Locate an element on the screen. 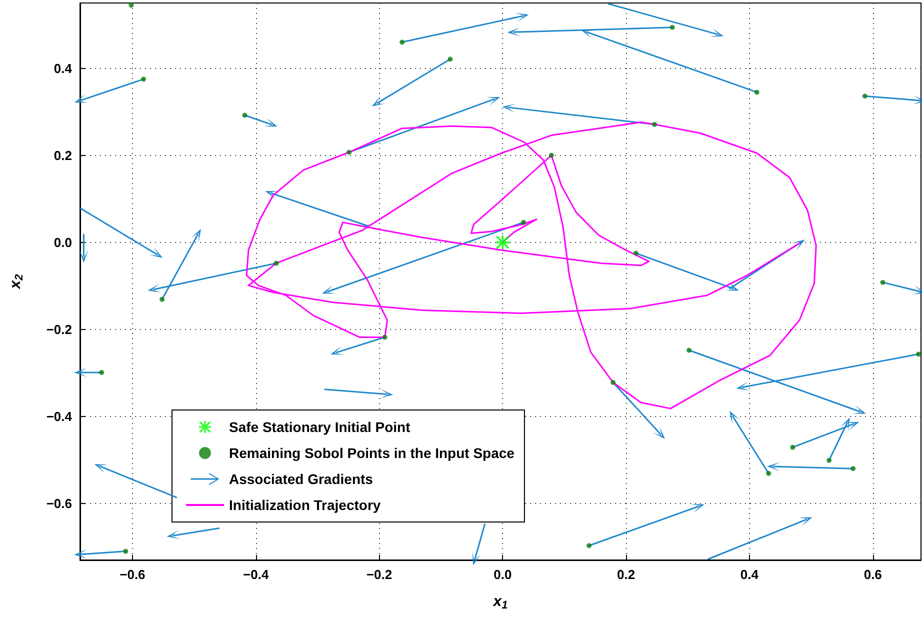  x-tick-label: 0.4 is located at coordinates (750, 574).